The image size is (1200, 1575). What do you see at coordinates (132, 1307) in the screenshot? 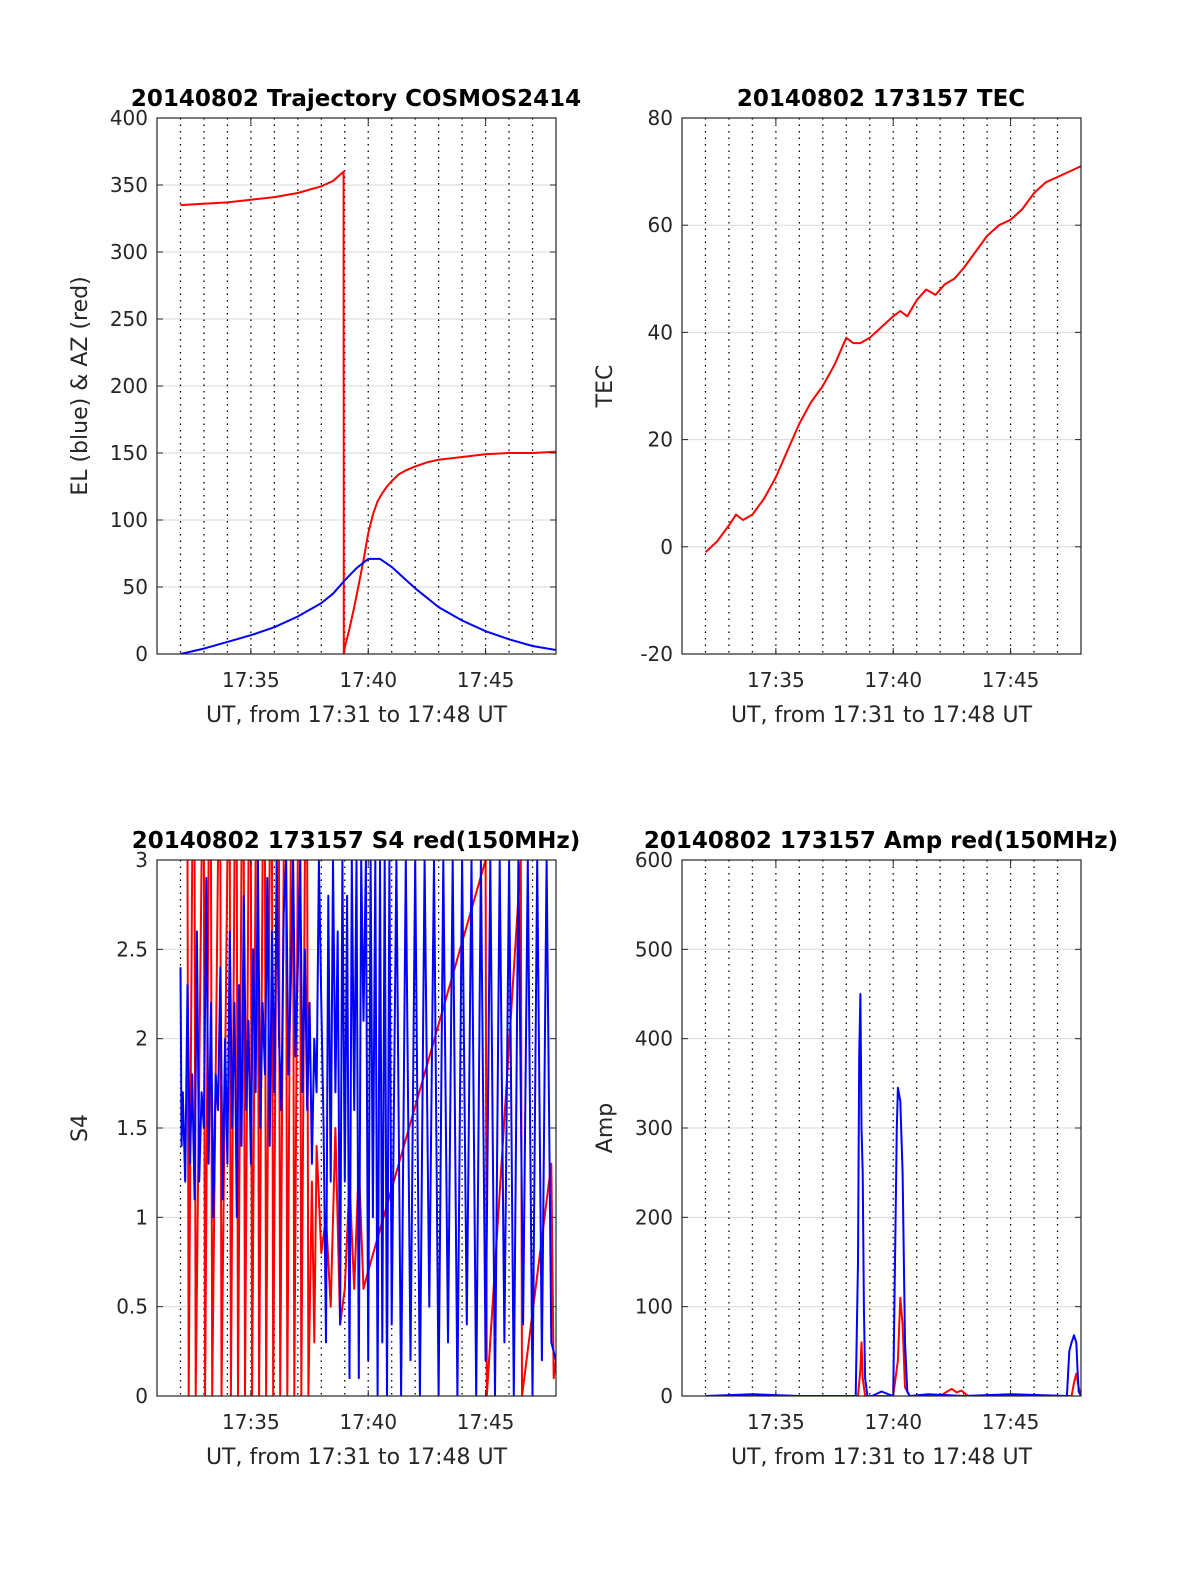
I see `y-tick-label: 0.5` at bounding box center [132, 1307].